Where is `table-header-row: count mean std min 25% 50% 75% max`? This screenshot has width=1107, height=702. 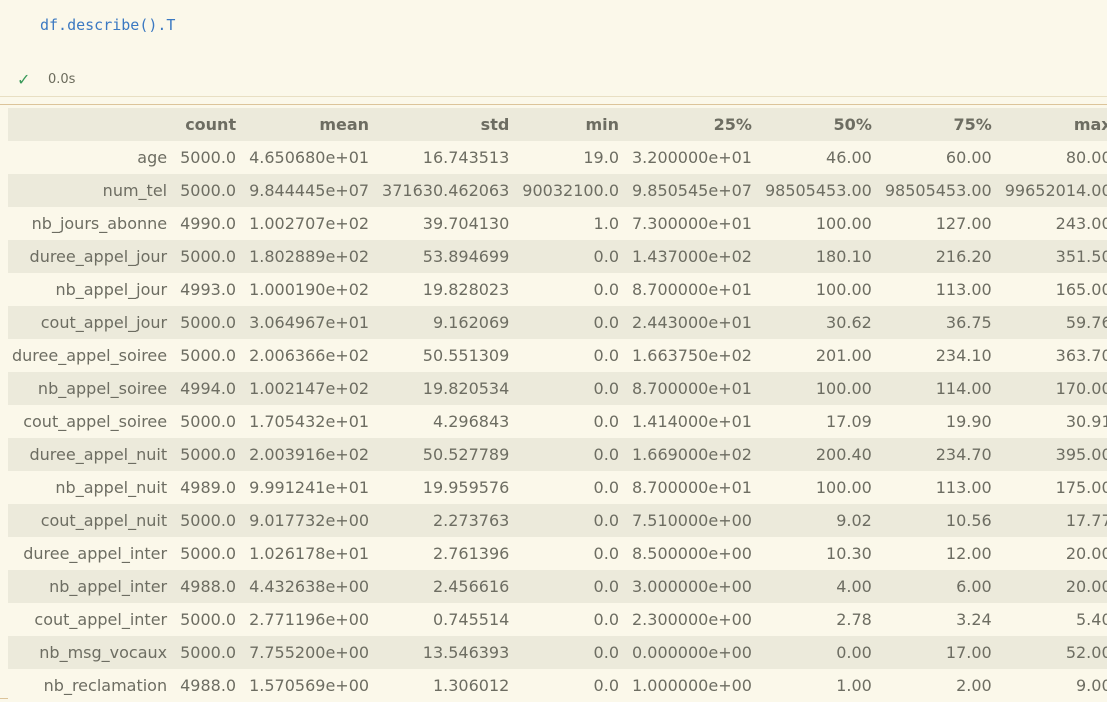 table-header-row: count mean std min 25% 50% 75% max is located at coordinates (557, 124).